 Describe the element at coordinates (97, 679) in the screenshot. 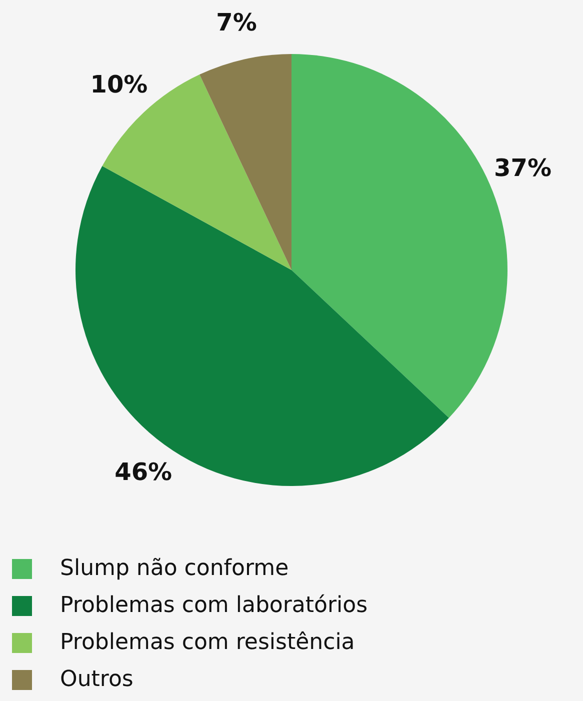

I see `legend-label: Outros` at that location.